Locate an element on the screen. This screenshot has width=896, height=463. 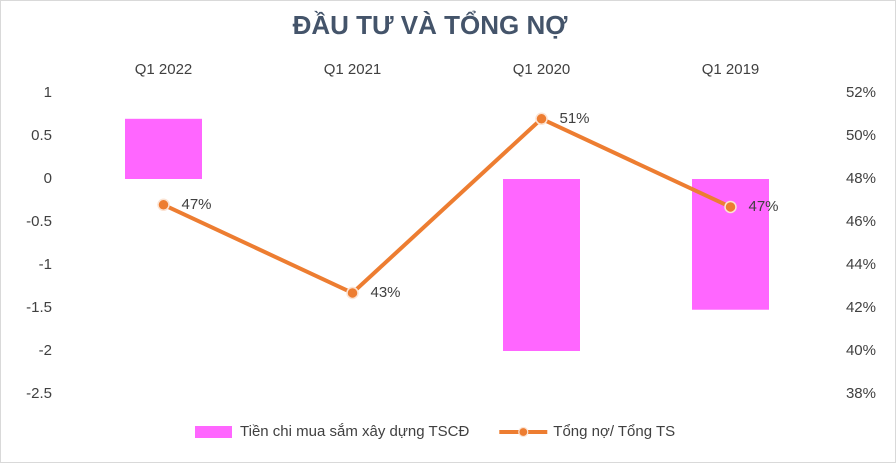
y2-tick-label: 50% is located at coordinates (861, 135).